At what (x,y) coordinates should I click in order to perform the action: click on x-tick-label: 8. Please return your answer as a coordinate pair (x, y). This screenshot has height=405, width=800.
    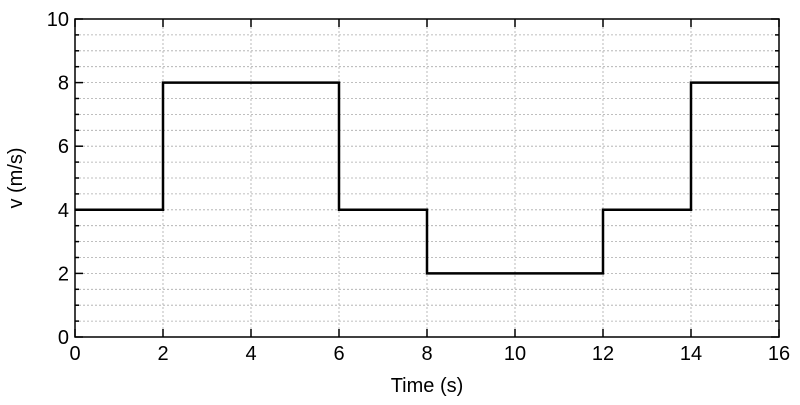
    Looking at the image, I should click on (426, 354).